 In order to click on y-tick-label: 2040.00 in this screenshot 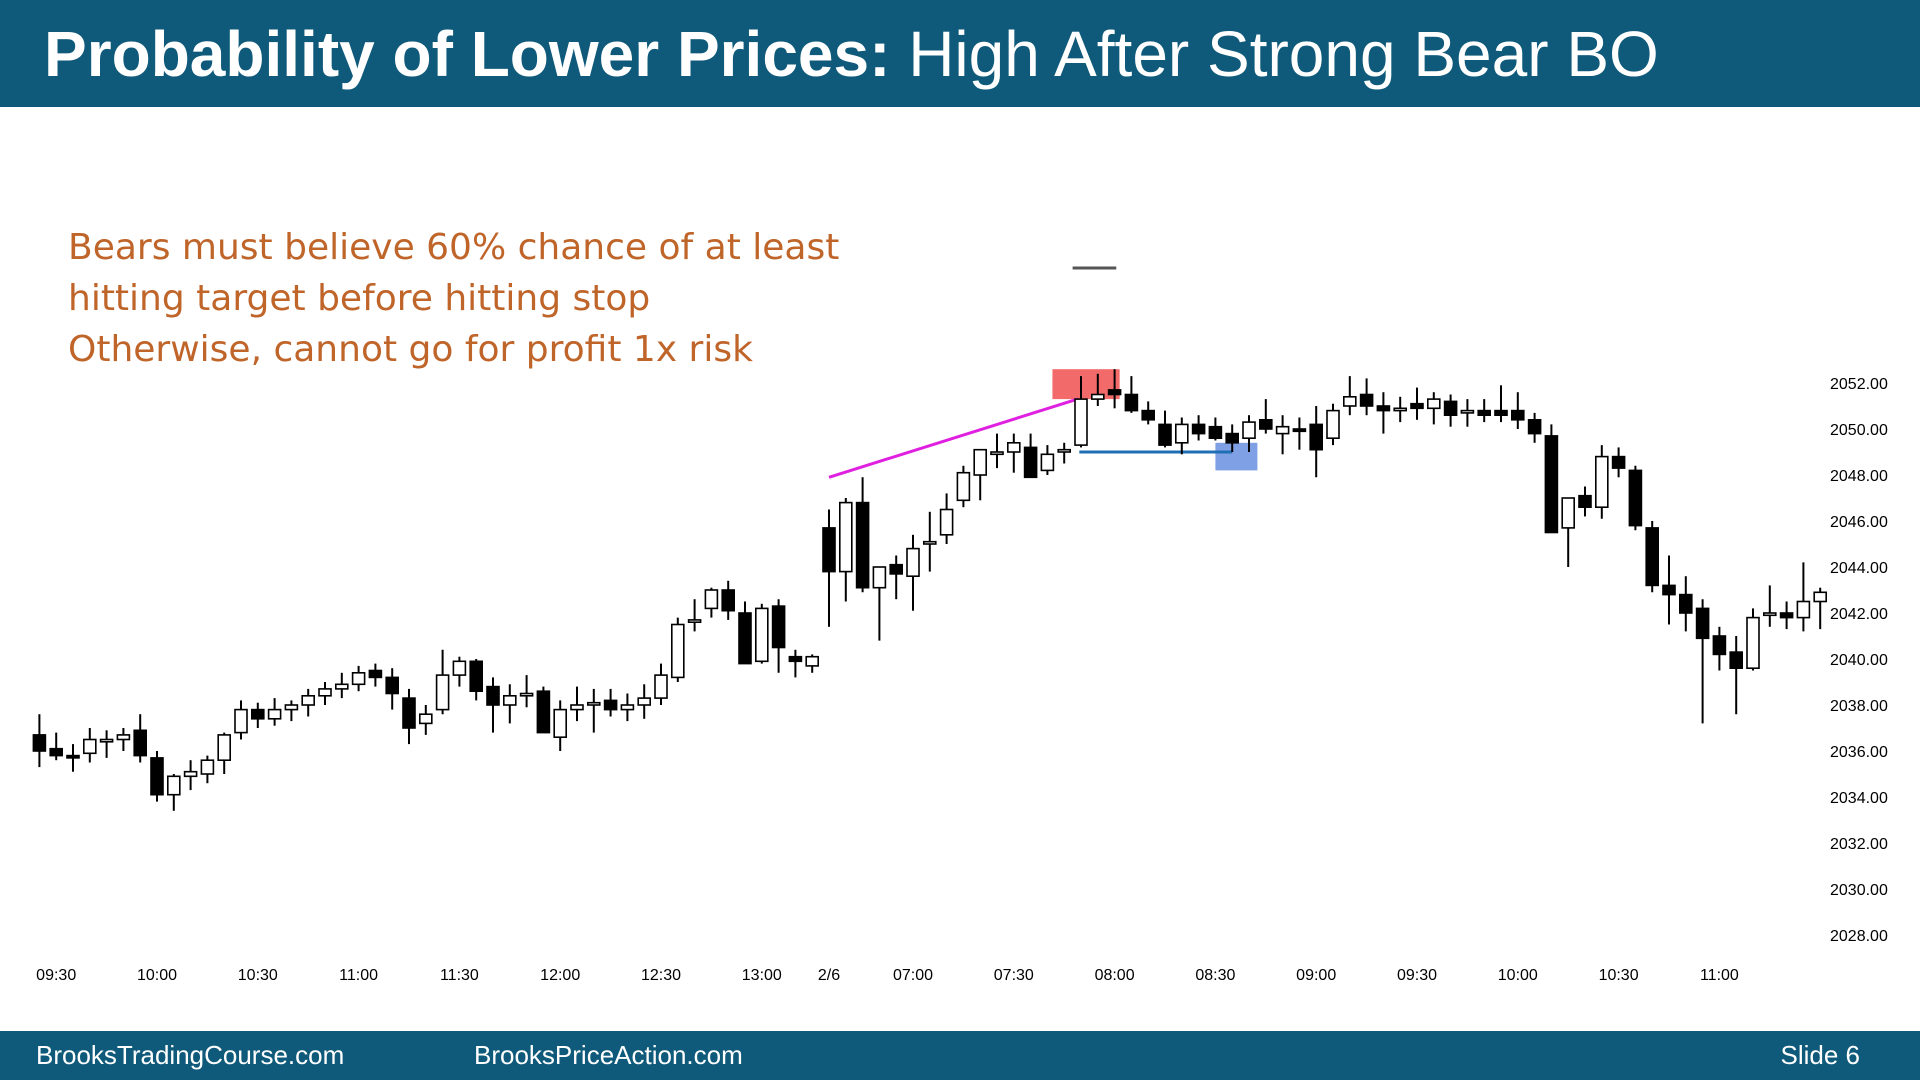, I will do `click(1859, 660)`.